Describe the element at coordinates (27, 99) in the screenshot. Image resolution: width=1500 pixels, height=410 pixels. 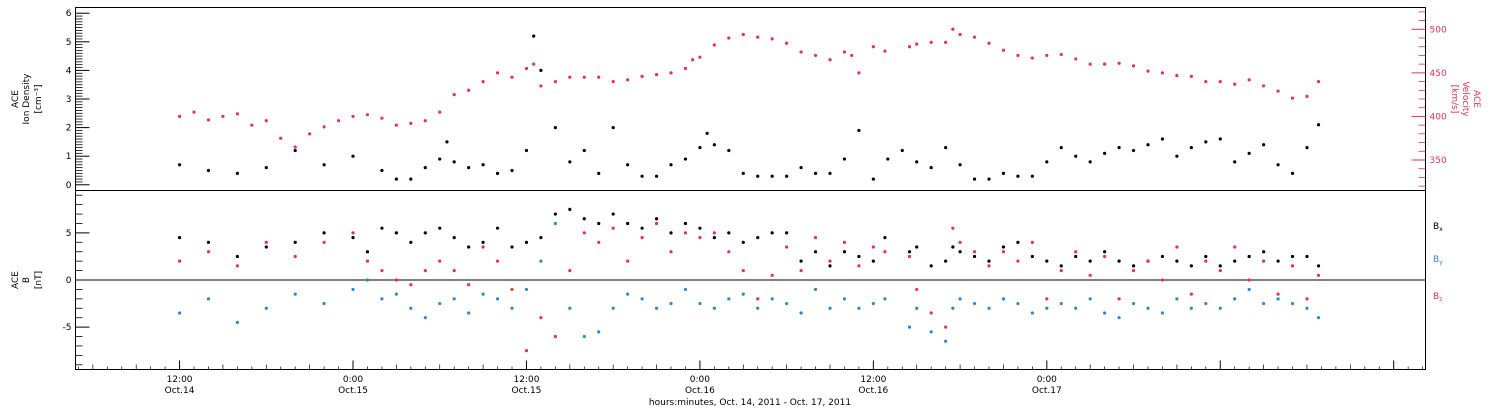
I see `density-axis-label-line2: Ion Density` at that location.